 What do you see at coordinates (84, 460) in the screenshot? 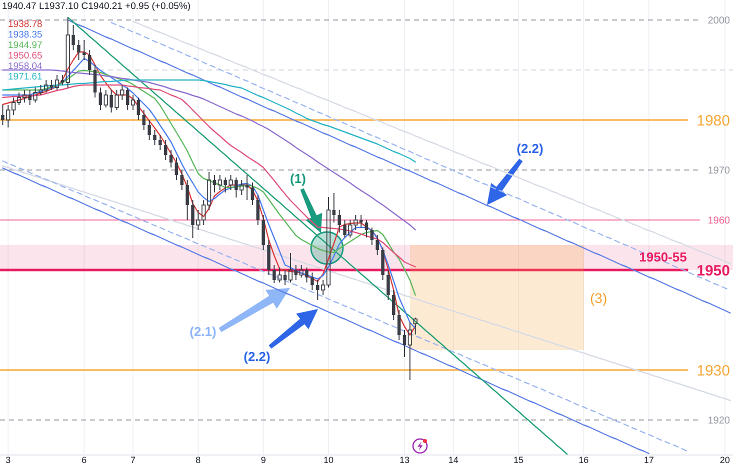
I see `x-tick-label: 6` at bounding box center [84, 460].